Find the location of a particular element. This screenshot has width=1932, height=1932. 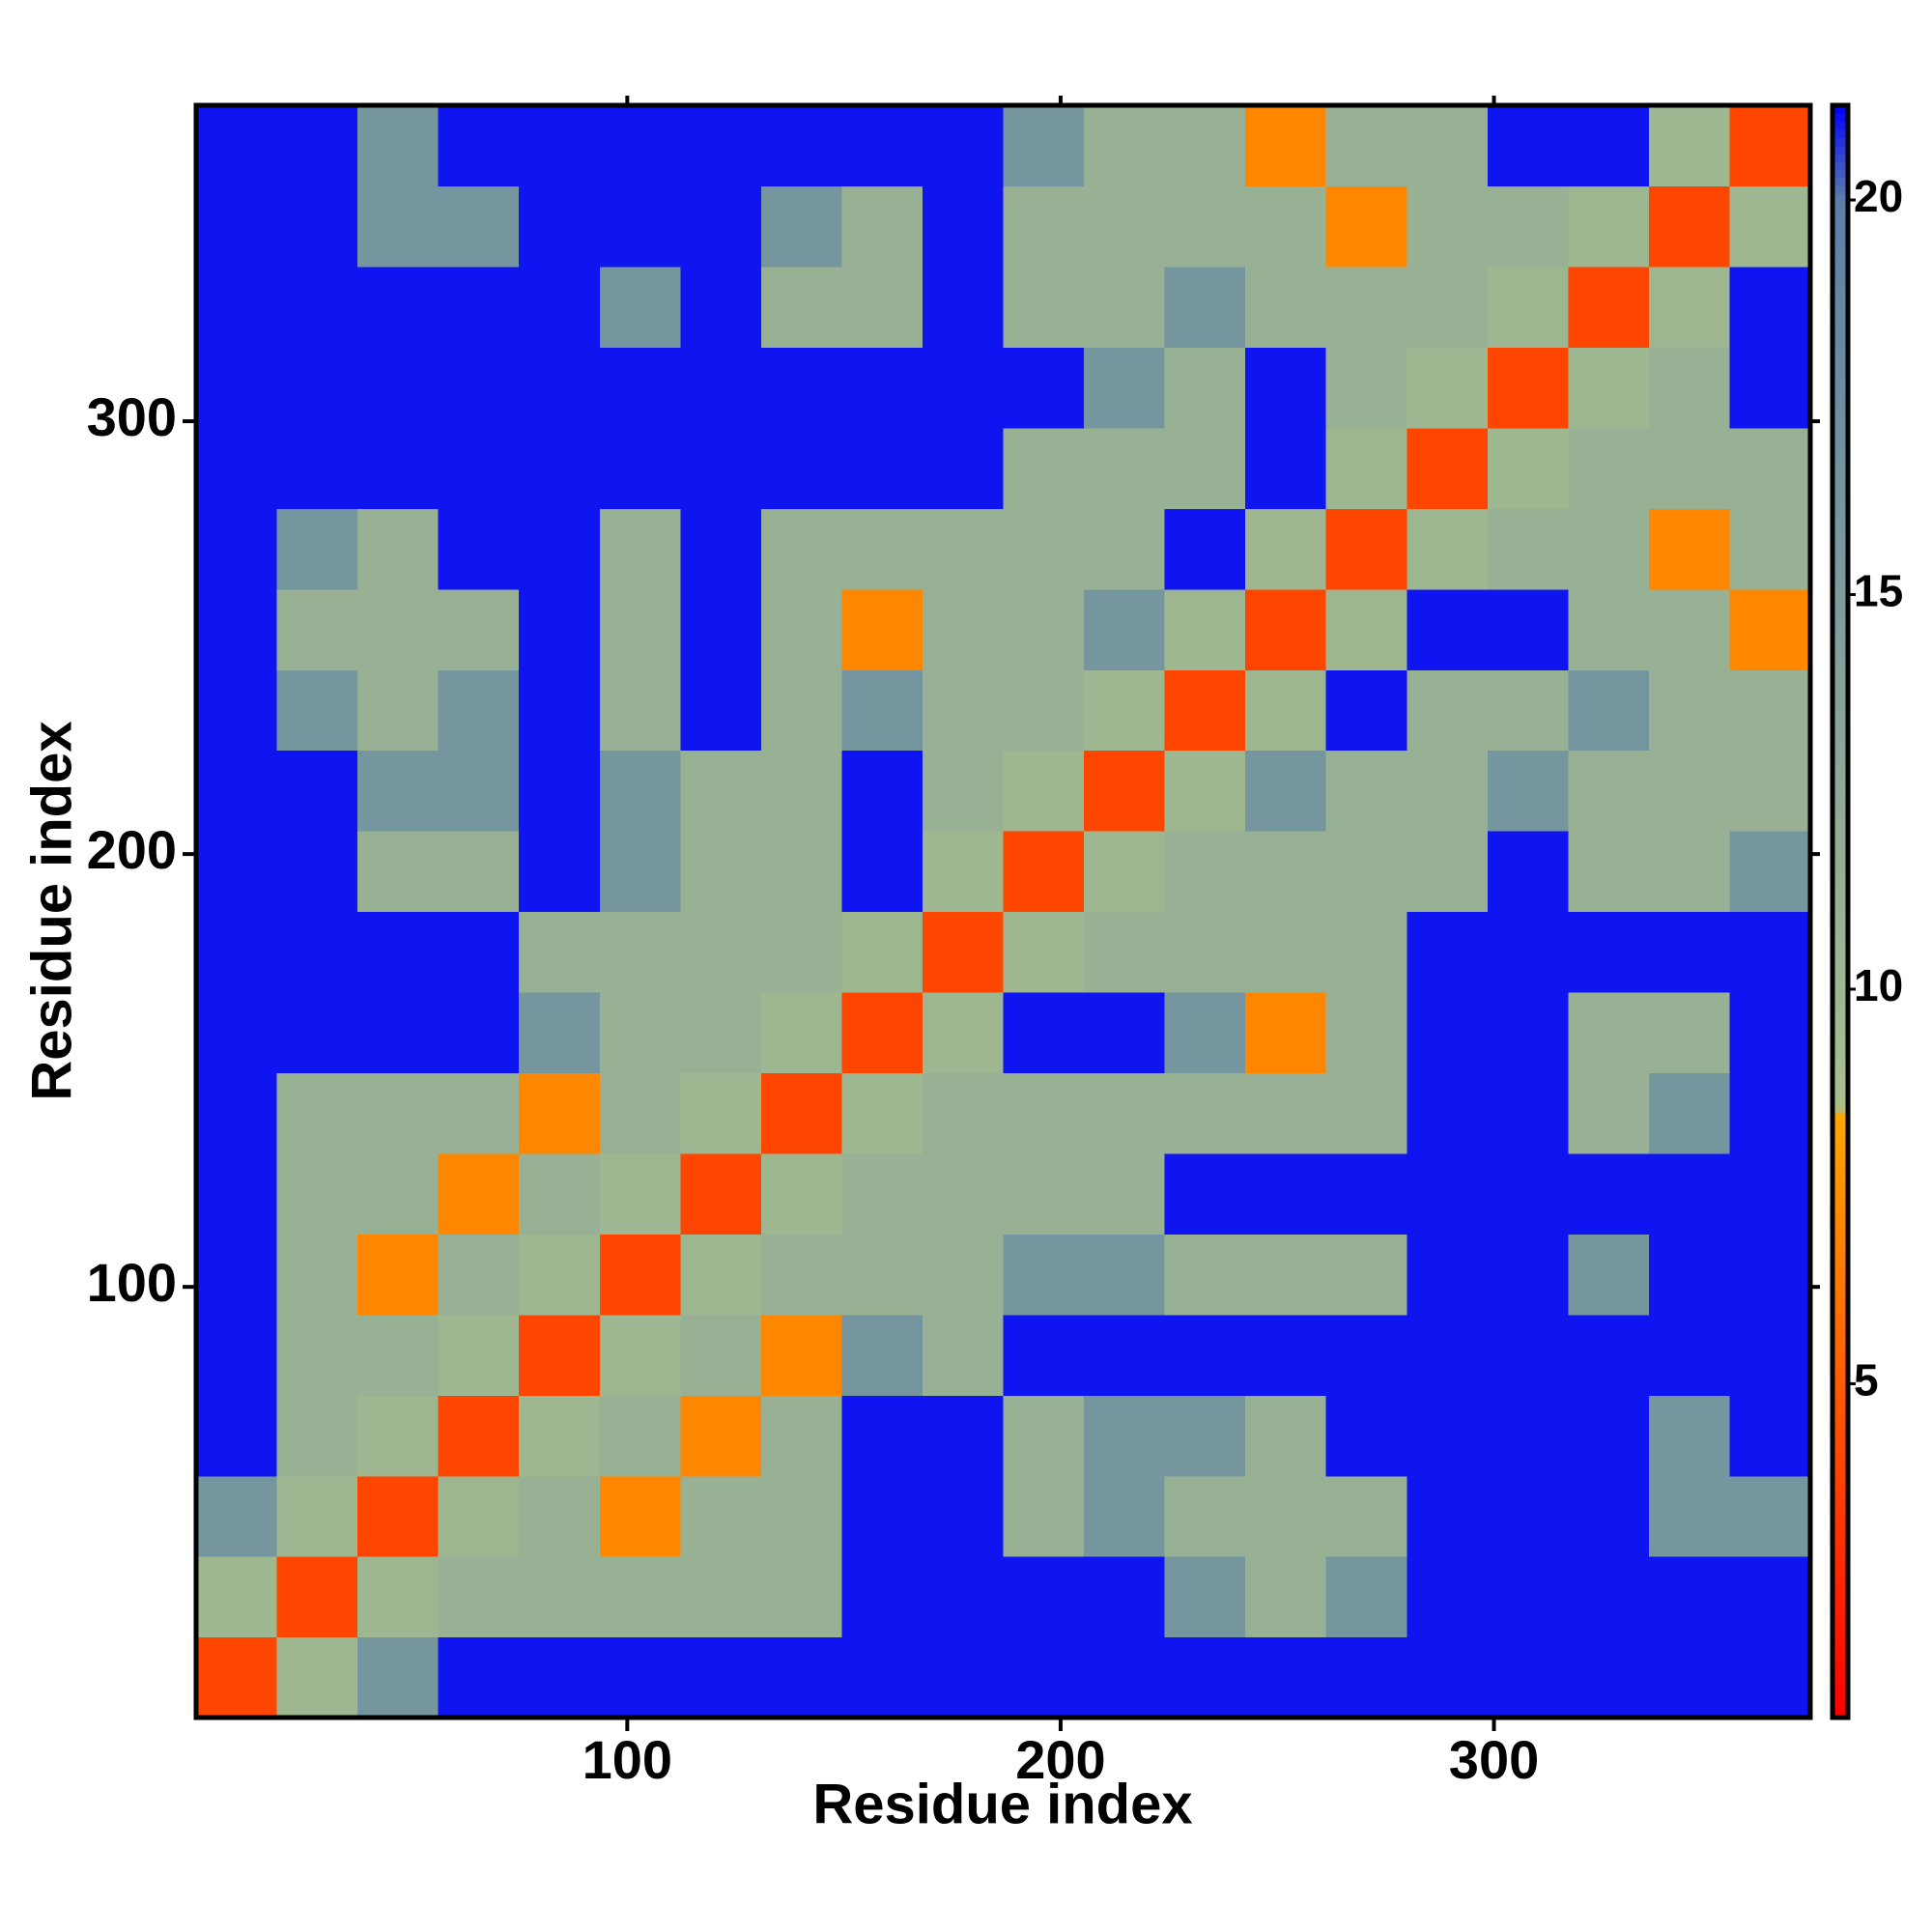

x-tick-label: 200 is located at coordinates (1060, 1759).